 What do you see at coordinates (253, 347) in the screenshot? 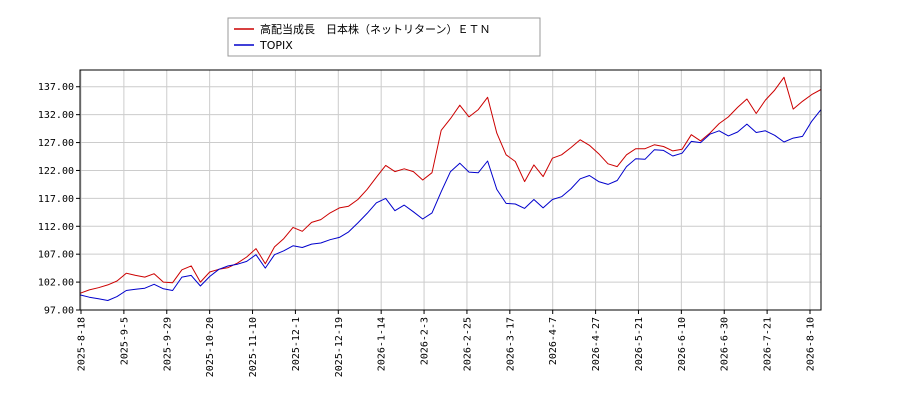
I see `x-tick-label: 2025-11-10` at bounding box center [253, 347].